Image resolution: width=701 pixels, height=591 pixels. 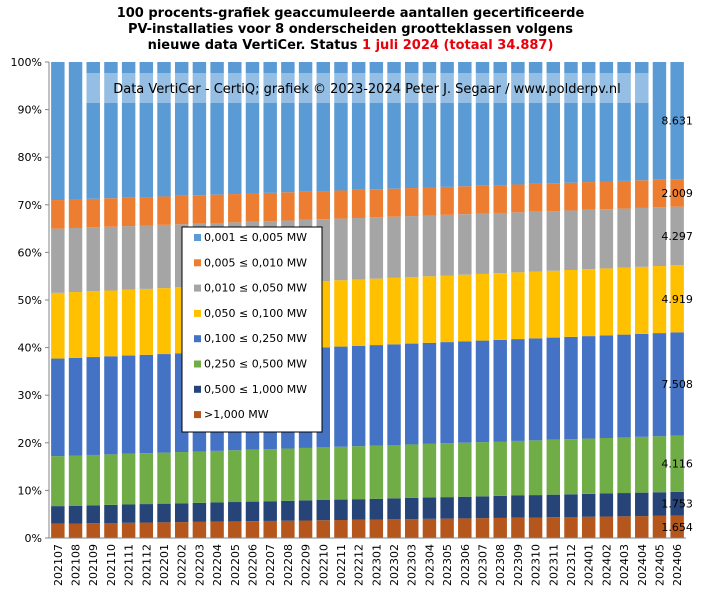 What do you see at coordinates (323, 529) in the screenshot?
I see `bar-segment-202210-s0` at bounding box center [323, 529].